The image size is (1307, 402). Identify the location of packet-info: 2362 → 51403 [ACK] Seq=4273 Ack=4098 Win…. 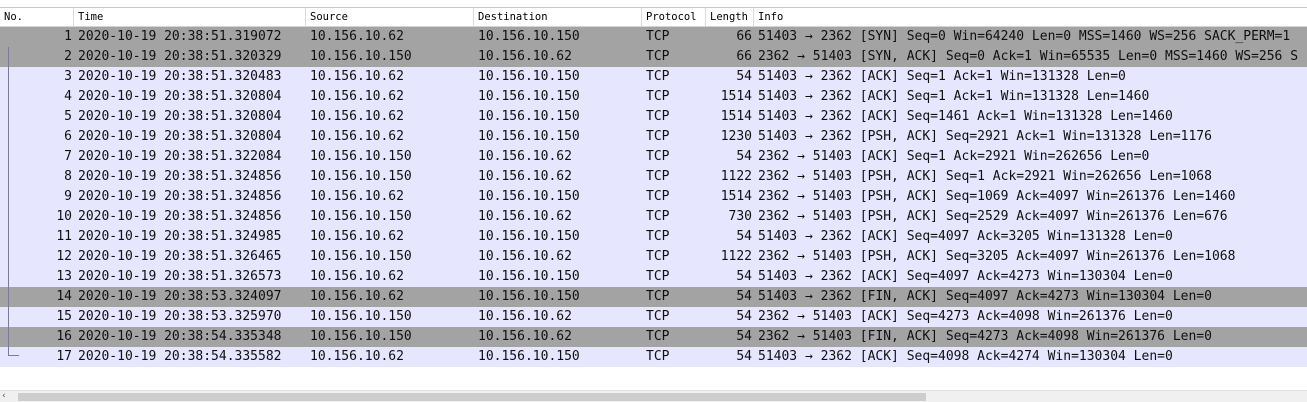
(965, 316).